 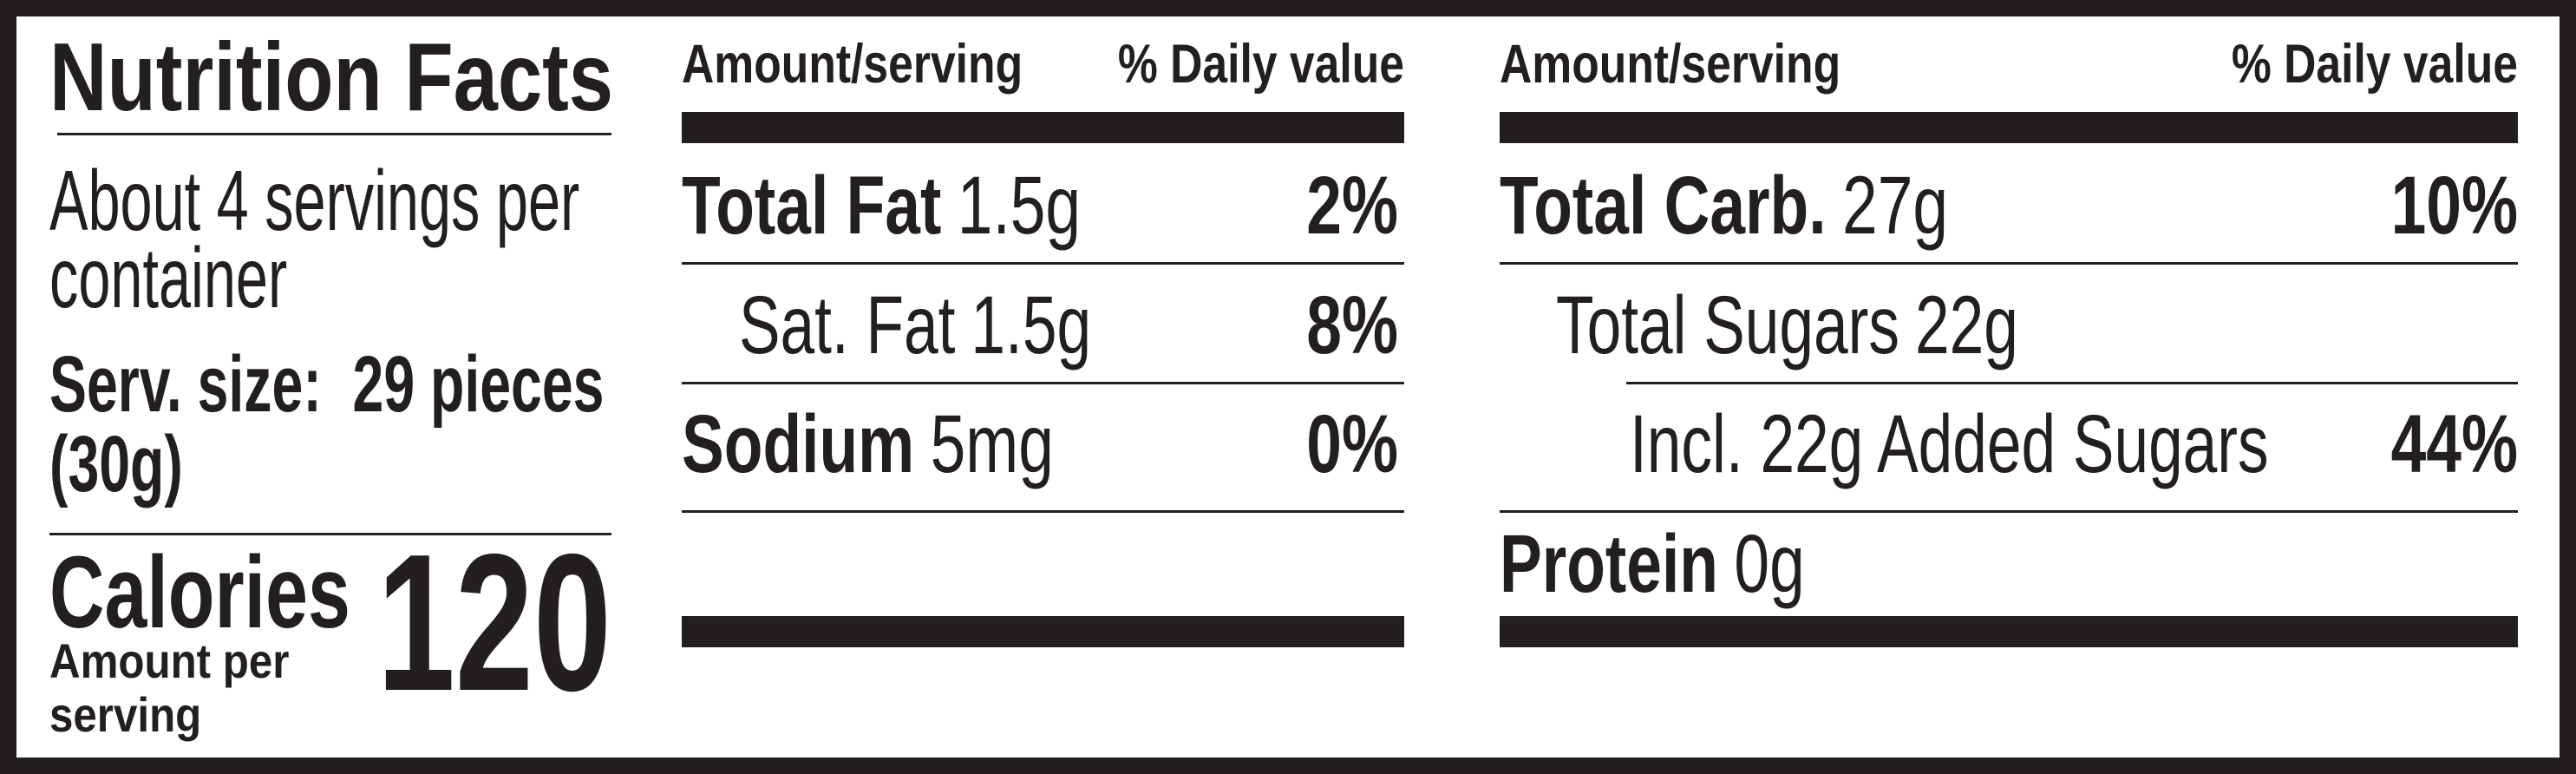 I want to click on nutrient-row: Sat. Fat 1.5g, so click(x=915, y=325).